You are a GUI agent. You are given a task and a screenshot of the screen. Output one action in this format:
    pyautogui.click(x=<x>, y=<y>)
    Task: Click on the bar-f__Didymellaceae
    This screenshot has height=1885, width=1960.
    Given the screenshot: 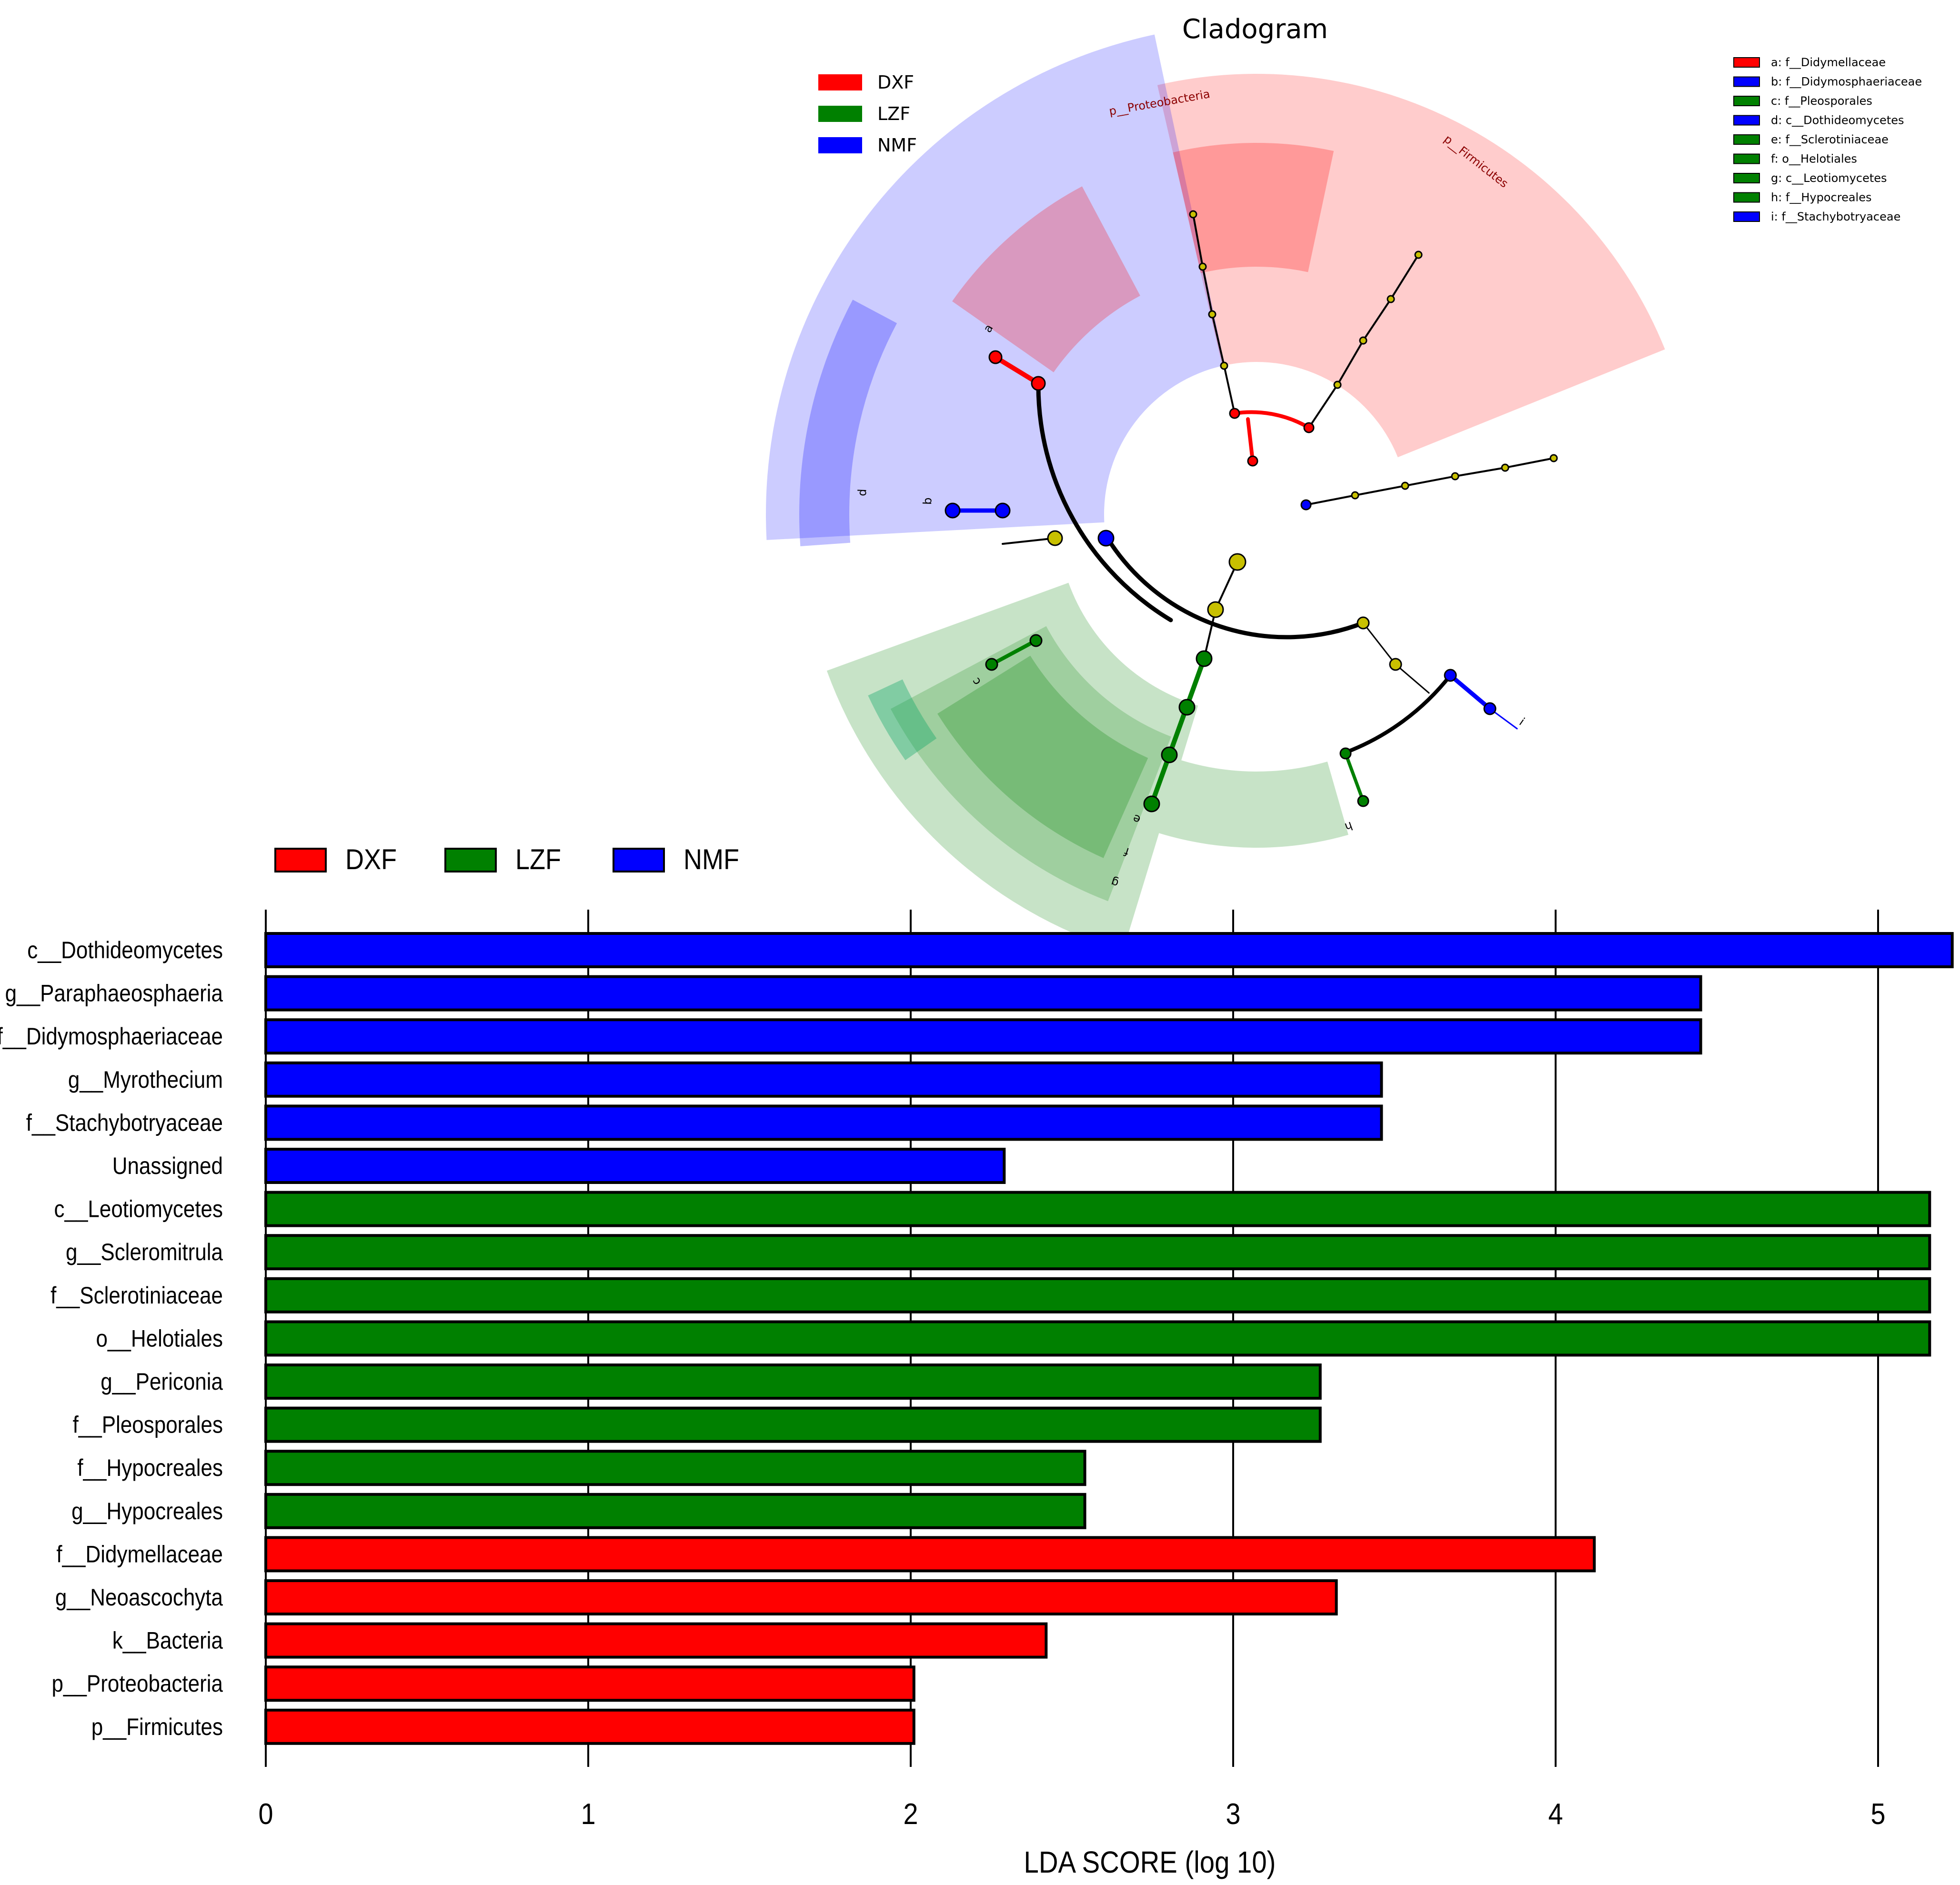 What is the action you would take?
    pyautogui.click(x=930, y=1554)
    